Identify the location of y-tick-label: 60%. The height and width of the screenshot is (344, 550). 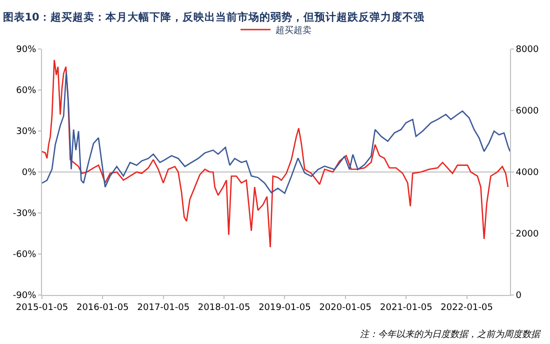
(26, 91).